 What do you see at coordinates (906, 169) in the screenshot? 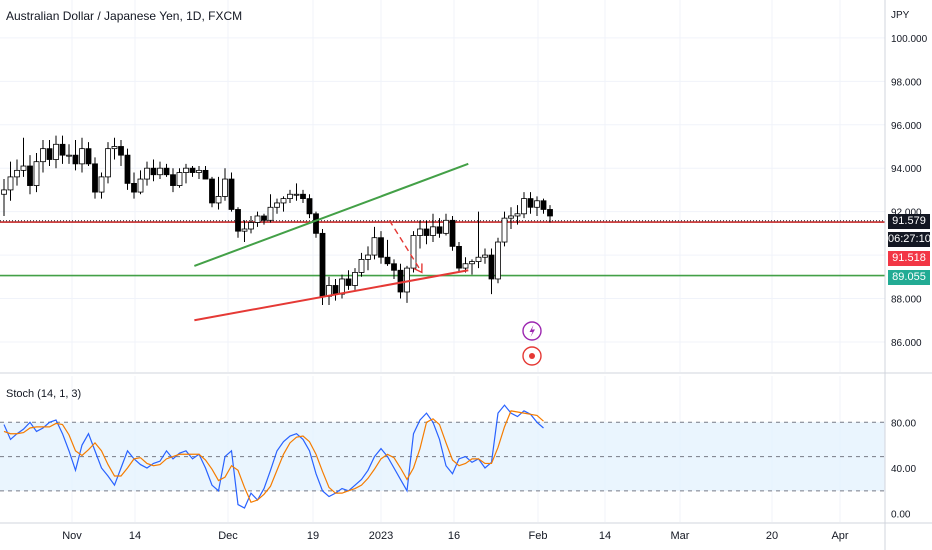
I see `price-tick-label: 94.000` at bounding box center [906, 169].